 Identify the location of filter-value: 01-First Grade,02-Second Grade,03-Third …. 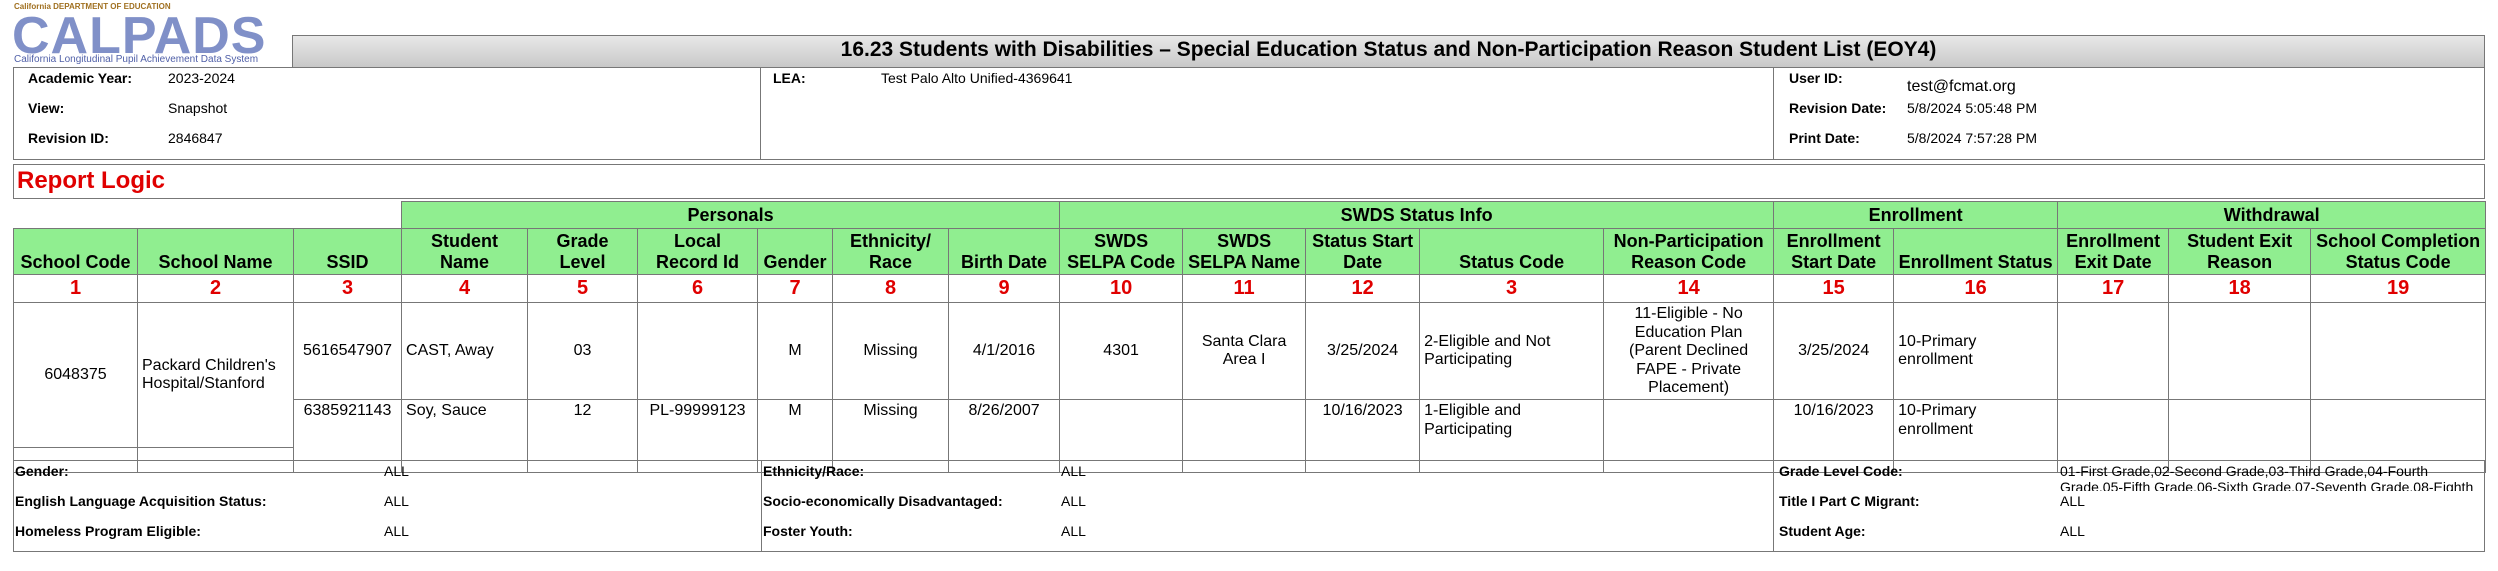
(2267, 477).